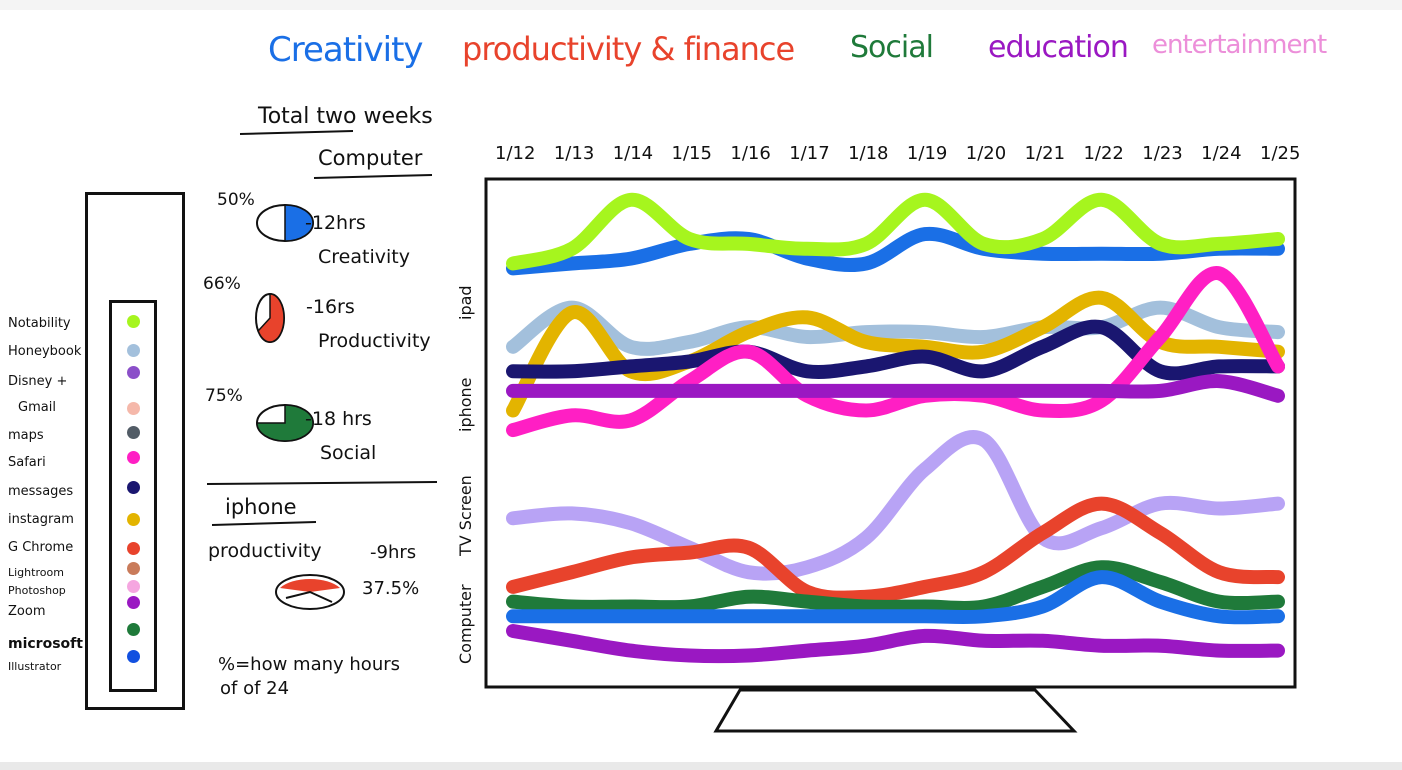  I want to click on iphone-category: productivity, so click(265, 551).